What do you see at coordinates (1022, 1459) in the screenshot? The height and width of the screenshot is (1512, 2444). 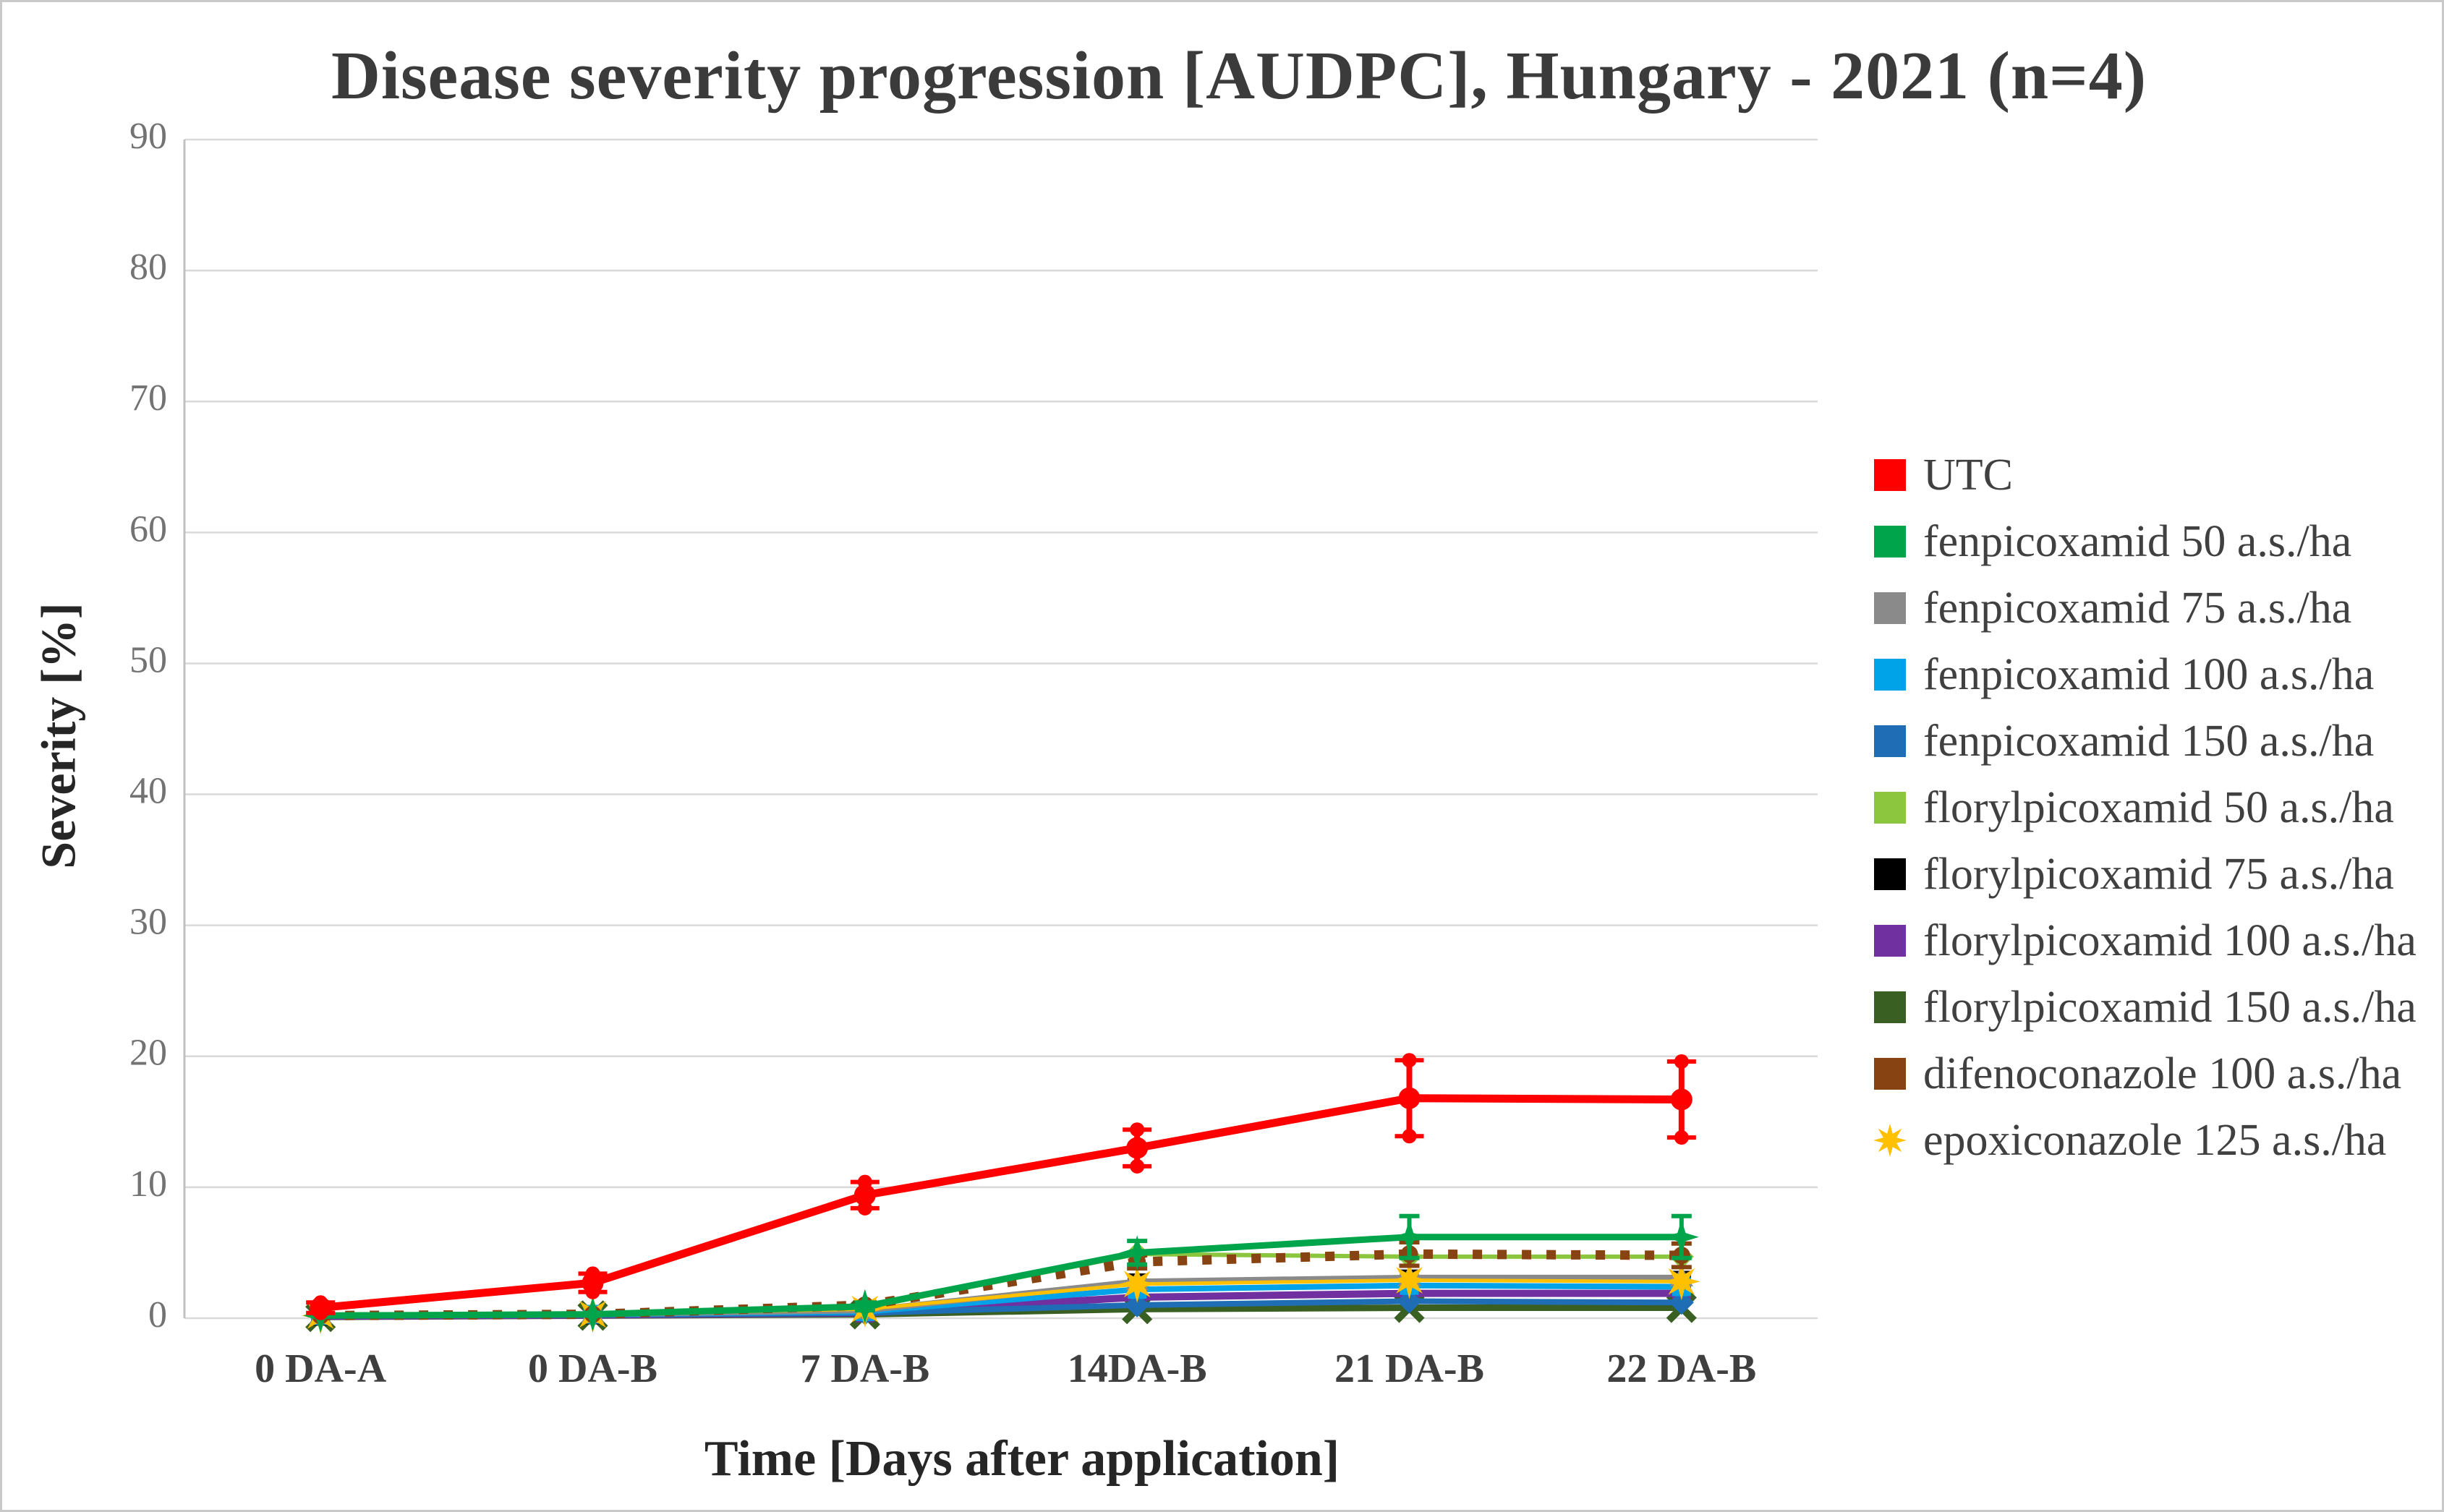 I see `x-axis-title: Time [Days after application]` at bounding box center [1022, 1459].